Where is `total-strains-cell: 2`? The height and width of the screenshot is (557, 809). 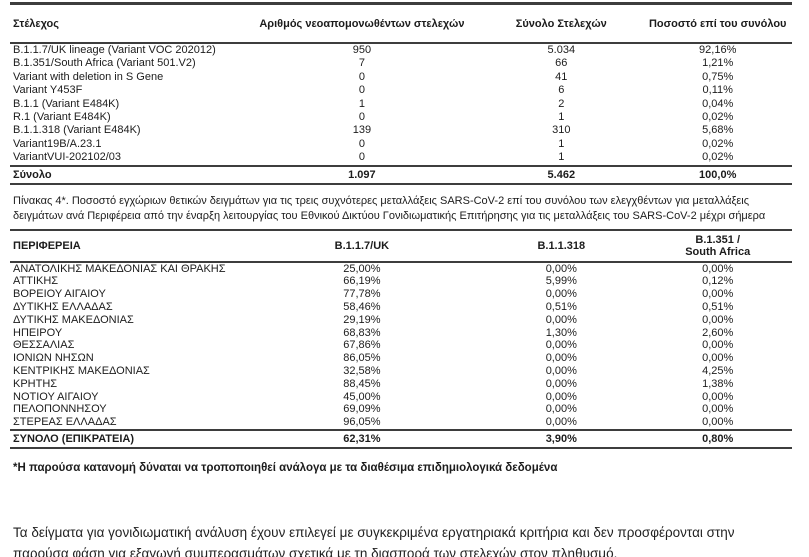 total-strains-cell: 2 is located at coordinates (561, 103).